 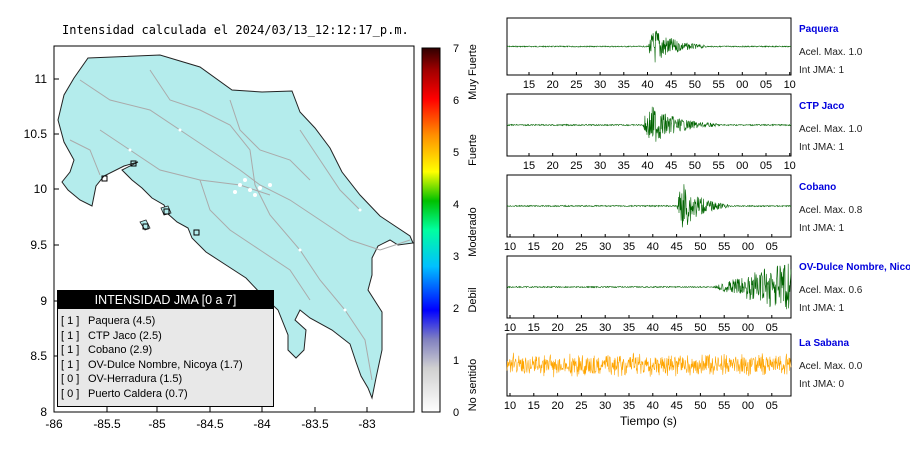 I want to click on colorbar-category-label: No sentido, so click(x=473, y=385).